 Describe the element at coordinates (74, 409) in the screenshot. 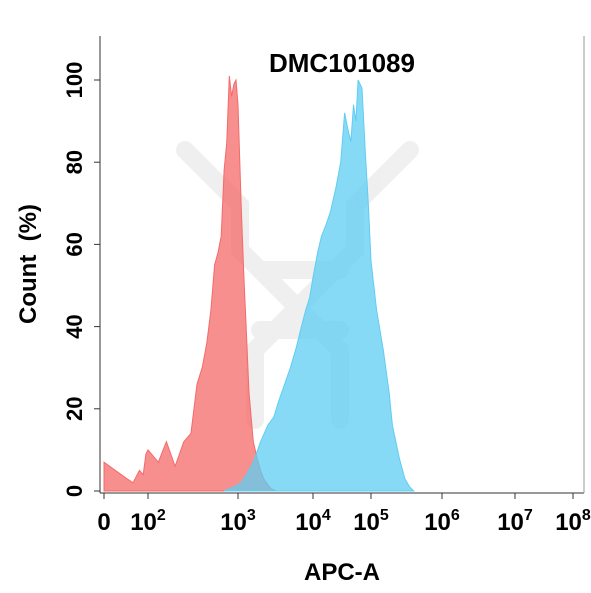

I see `y-tick-label: 20` at that location.